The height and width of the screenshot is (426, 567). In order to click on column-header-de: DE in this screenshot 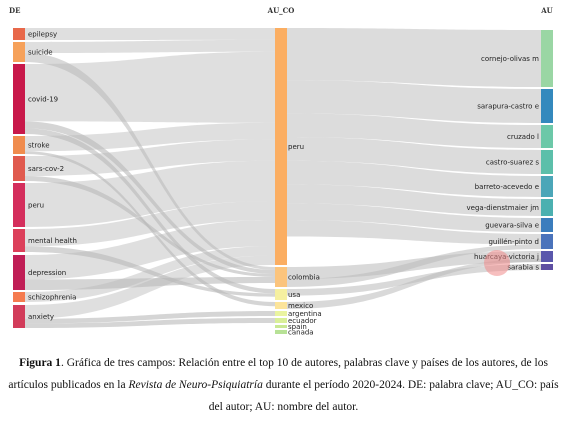, I will do `click(14, 10)`.